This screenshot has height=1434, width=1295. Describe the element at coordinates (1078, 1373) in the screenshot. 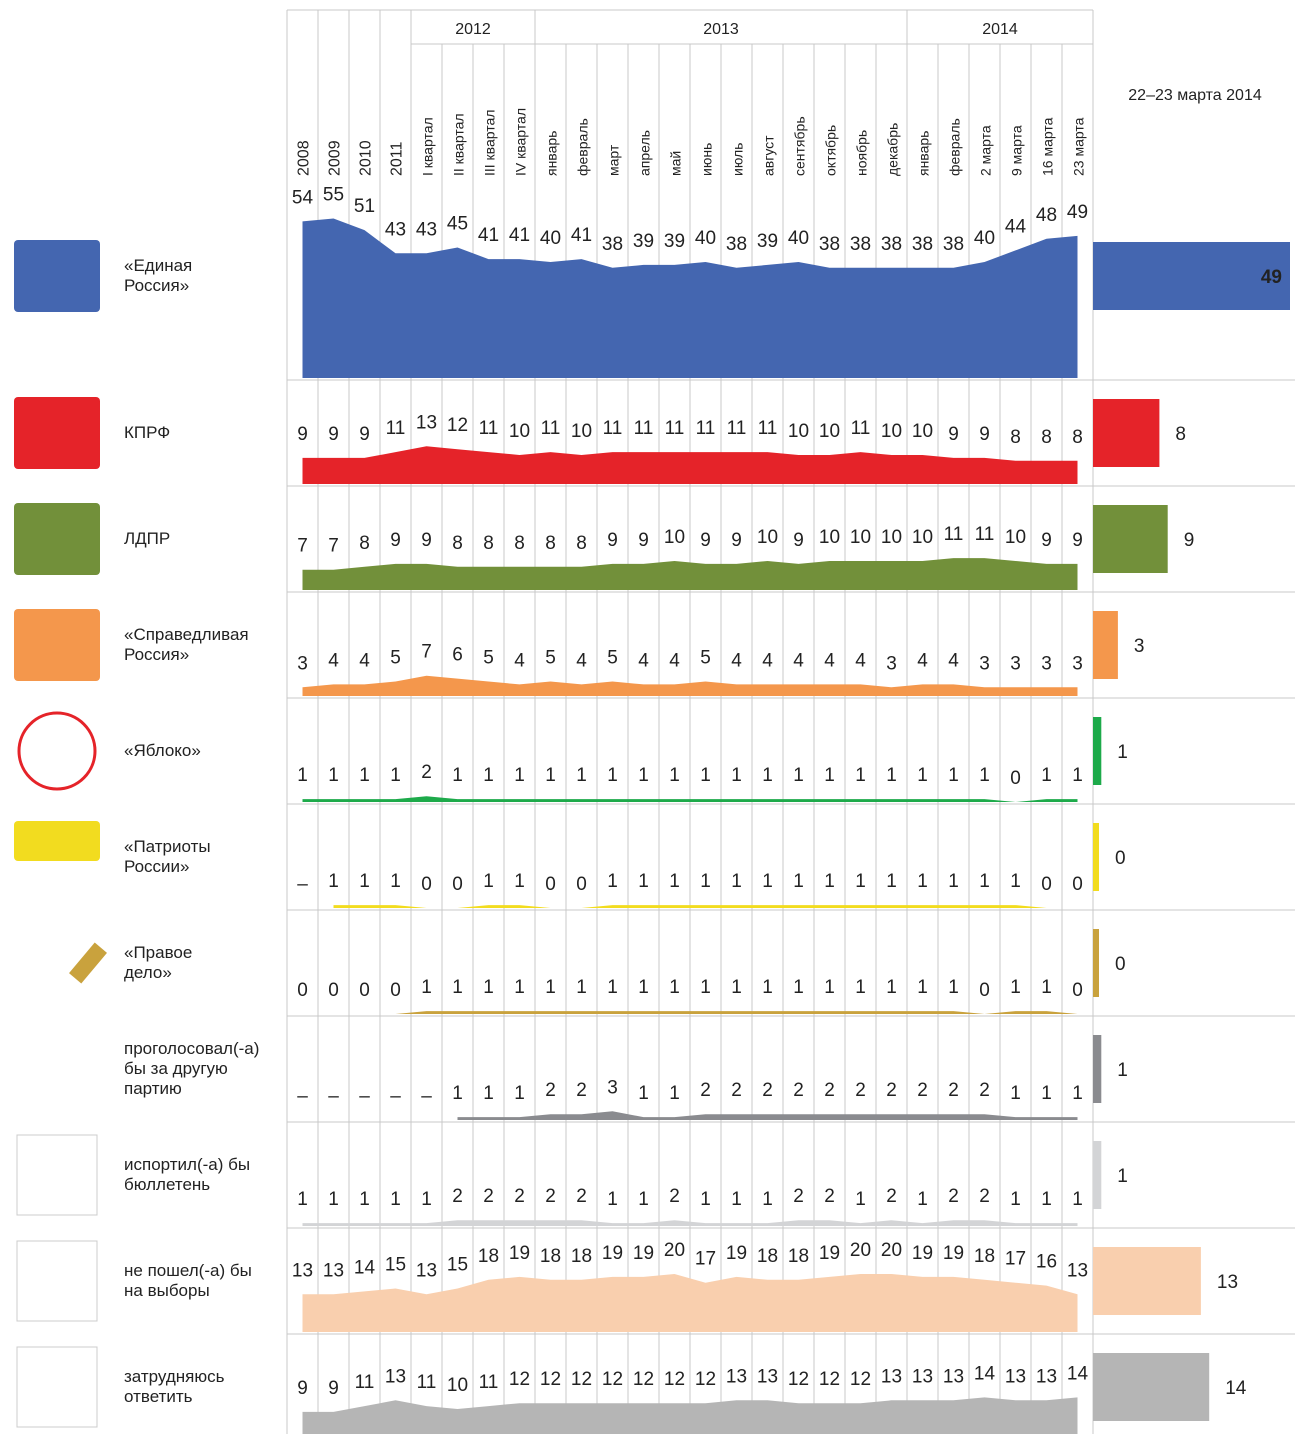

I see `value-label: 14` at that location.